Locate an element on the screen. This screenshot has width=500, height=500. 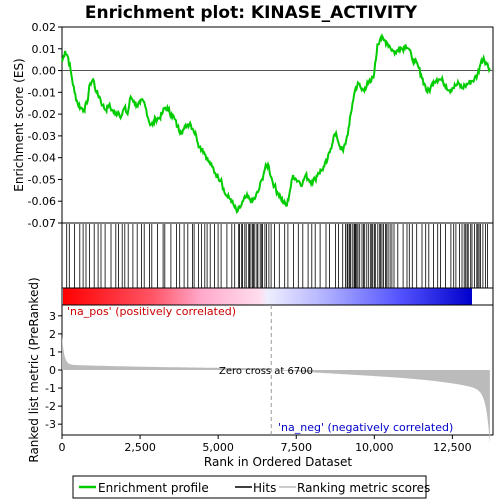
x-tick-label: 2,500 is located at coordinates (140, 447).